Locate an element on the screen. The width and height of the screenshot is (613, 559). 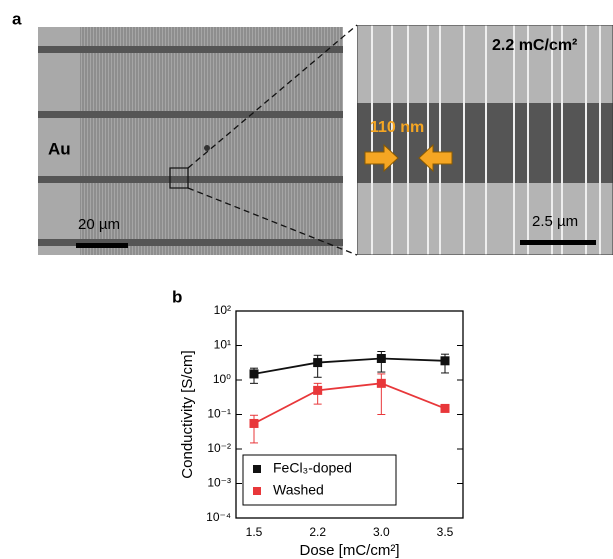
x-tick-label: 2.2 is located at coordinates (317, 532).